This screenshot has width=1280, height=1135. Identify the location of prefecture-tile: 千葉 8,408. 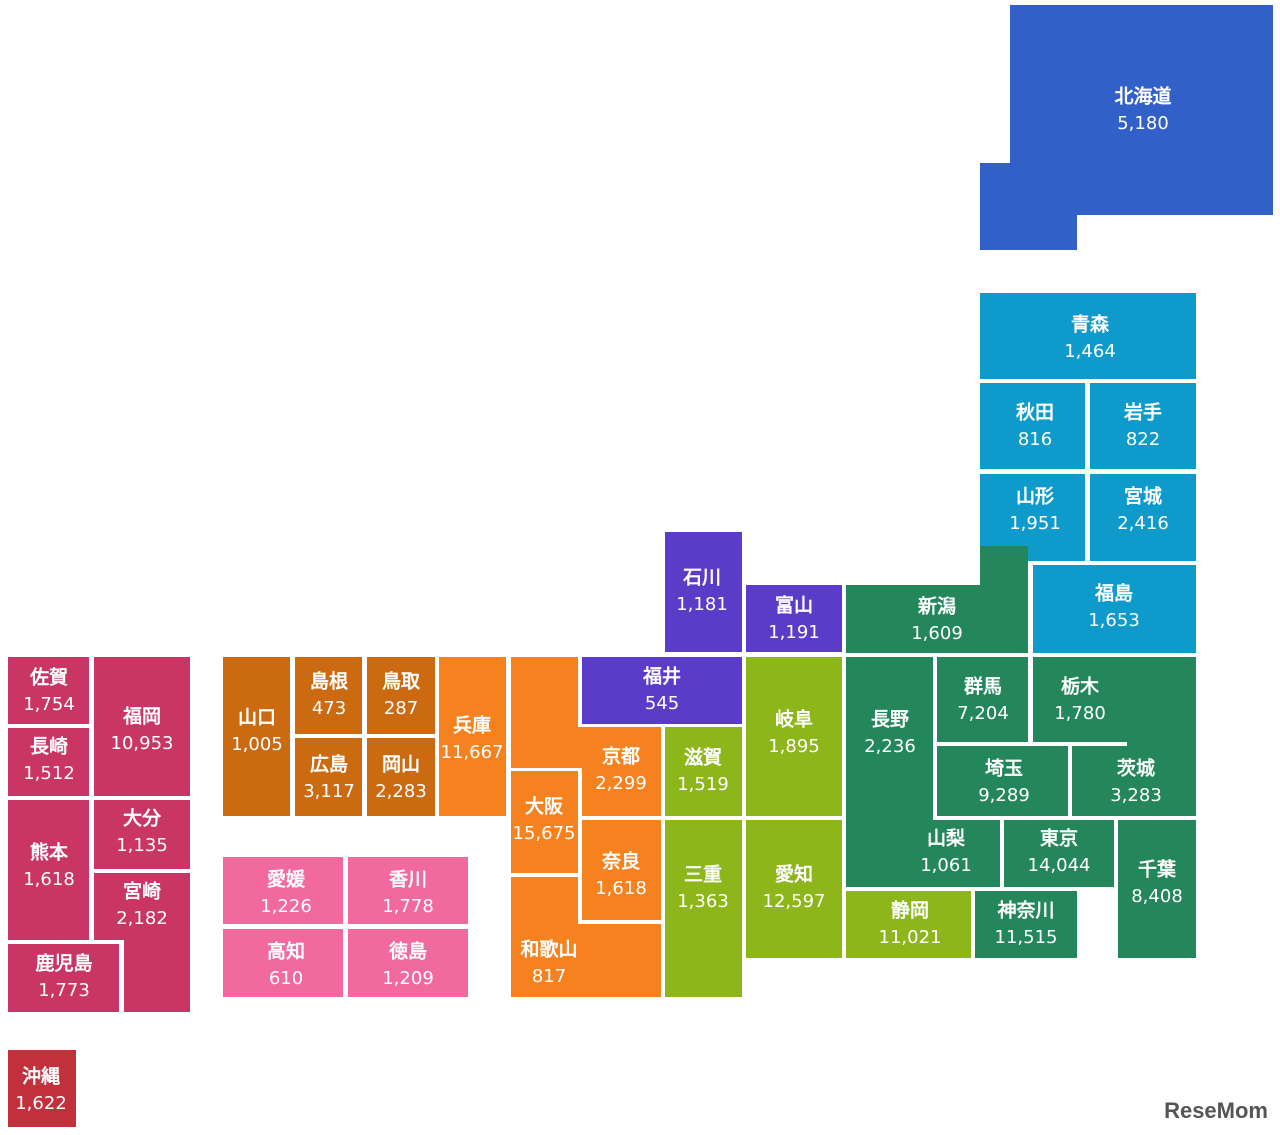
(1157, 889).